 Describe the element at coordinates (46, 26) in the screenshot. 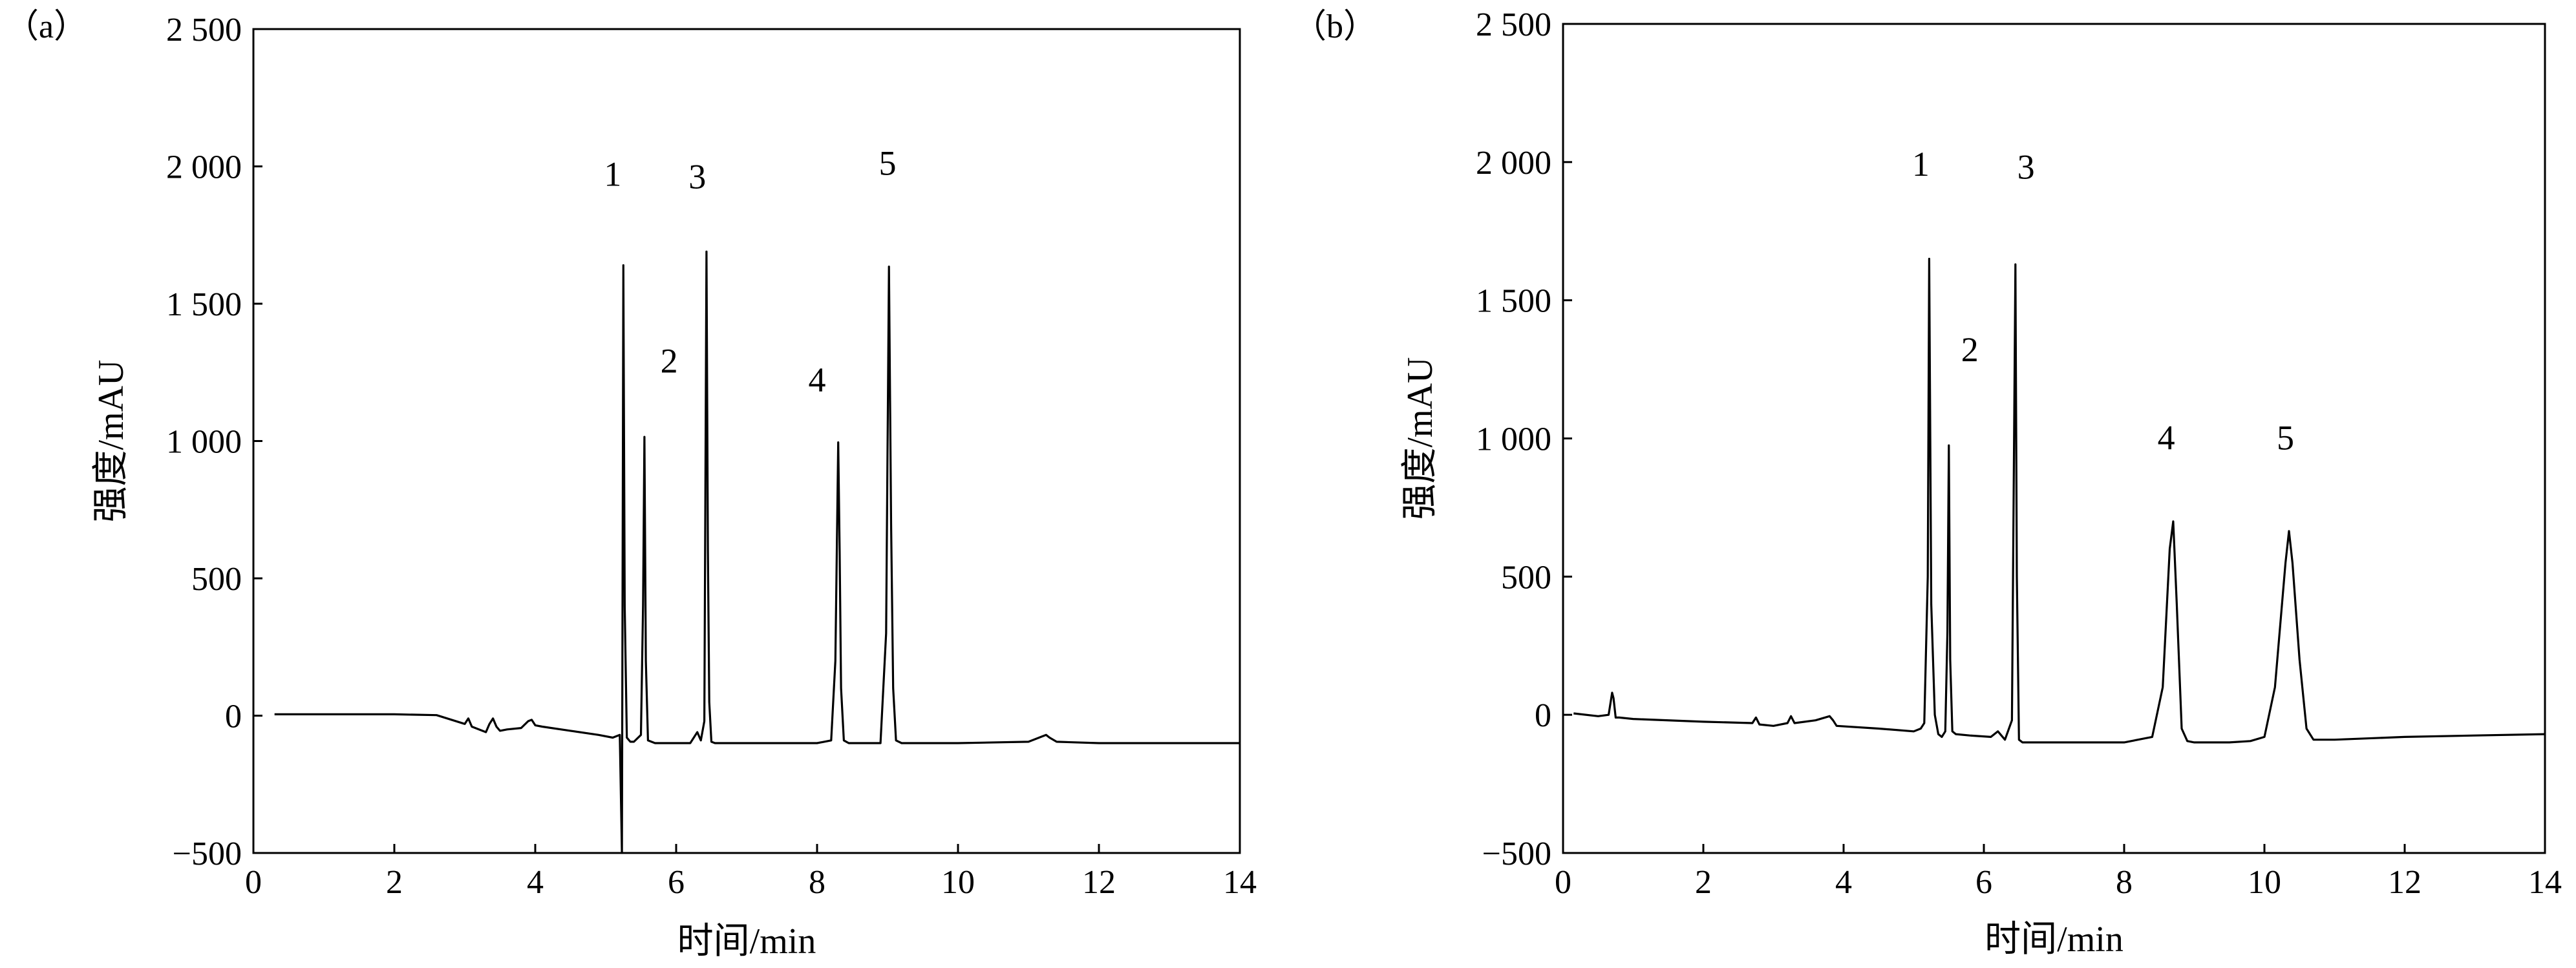

I see `panel-label: （a）` at that location.